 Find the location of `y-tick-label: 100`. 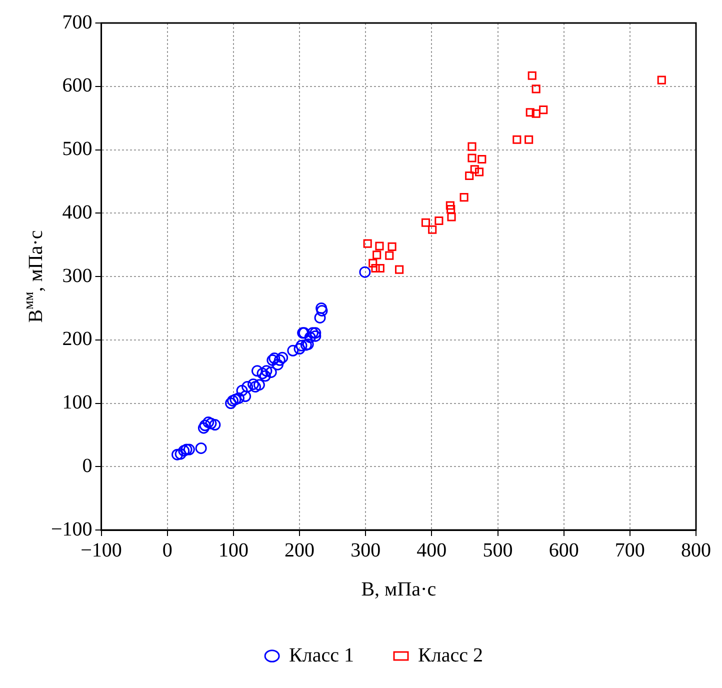

y-tick-label: 100 is located at coordinates (77, 403).